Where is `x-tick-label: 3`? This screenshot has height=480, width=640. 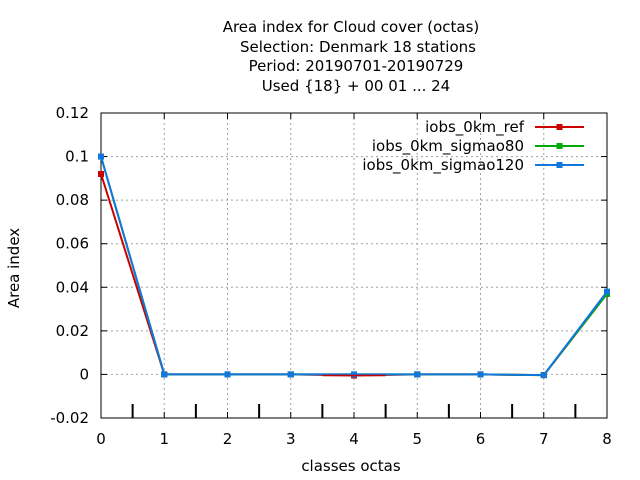
x-tick-label: 3 is located at coordinates (291, 439).